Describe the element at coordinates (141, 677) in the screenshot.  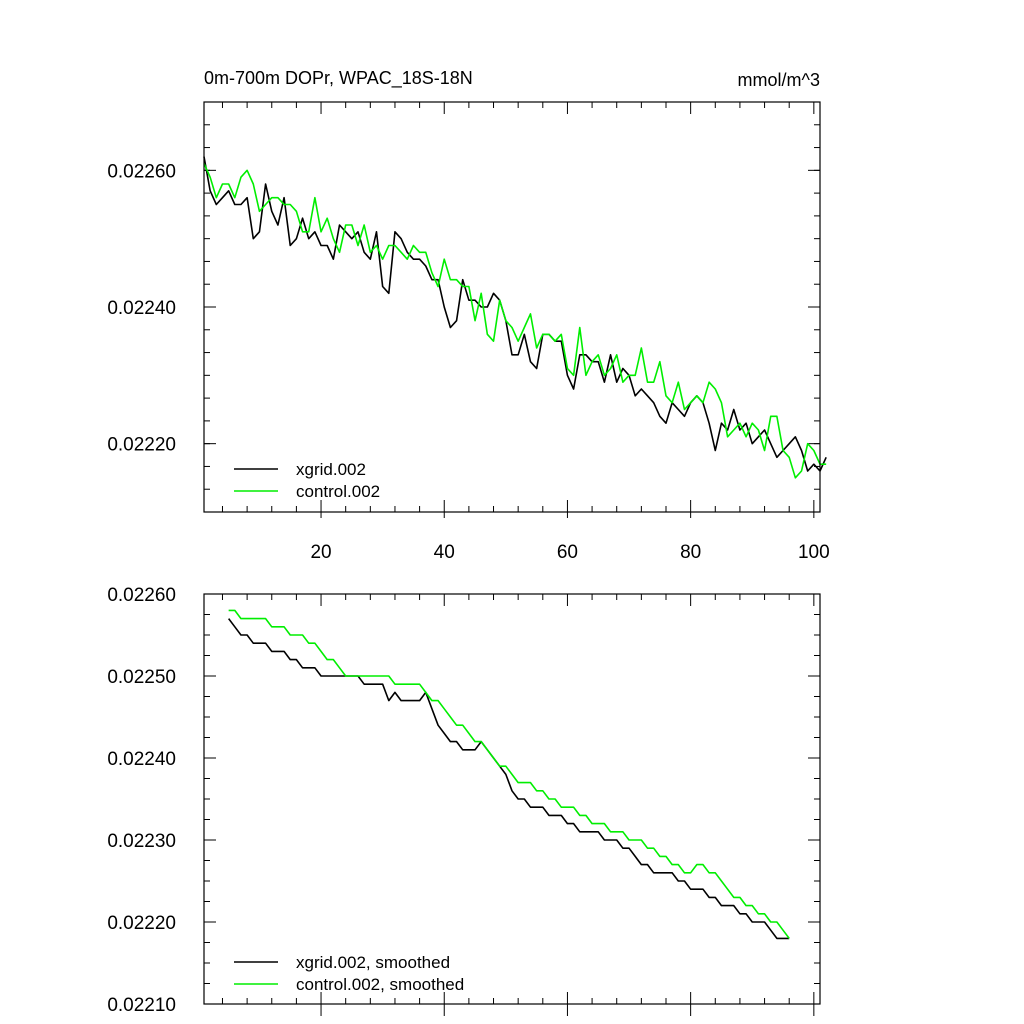
I see `y-tick-label: 0.02250` at that location.